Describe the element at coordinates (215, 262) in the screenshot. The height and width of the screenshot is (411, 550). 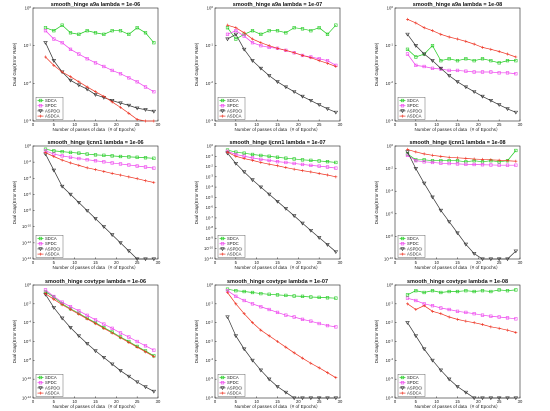
I see `x-tick-label: 0` at that location.